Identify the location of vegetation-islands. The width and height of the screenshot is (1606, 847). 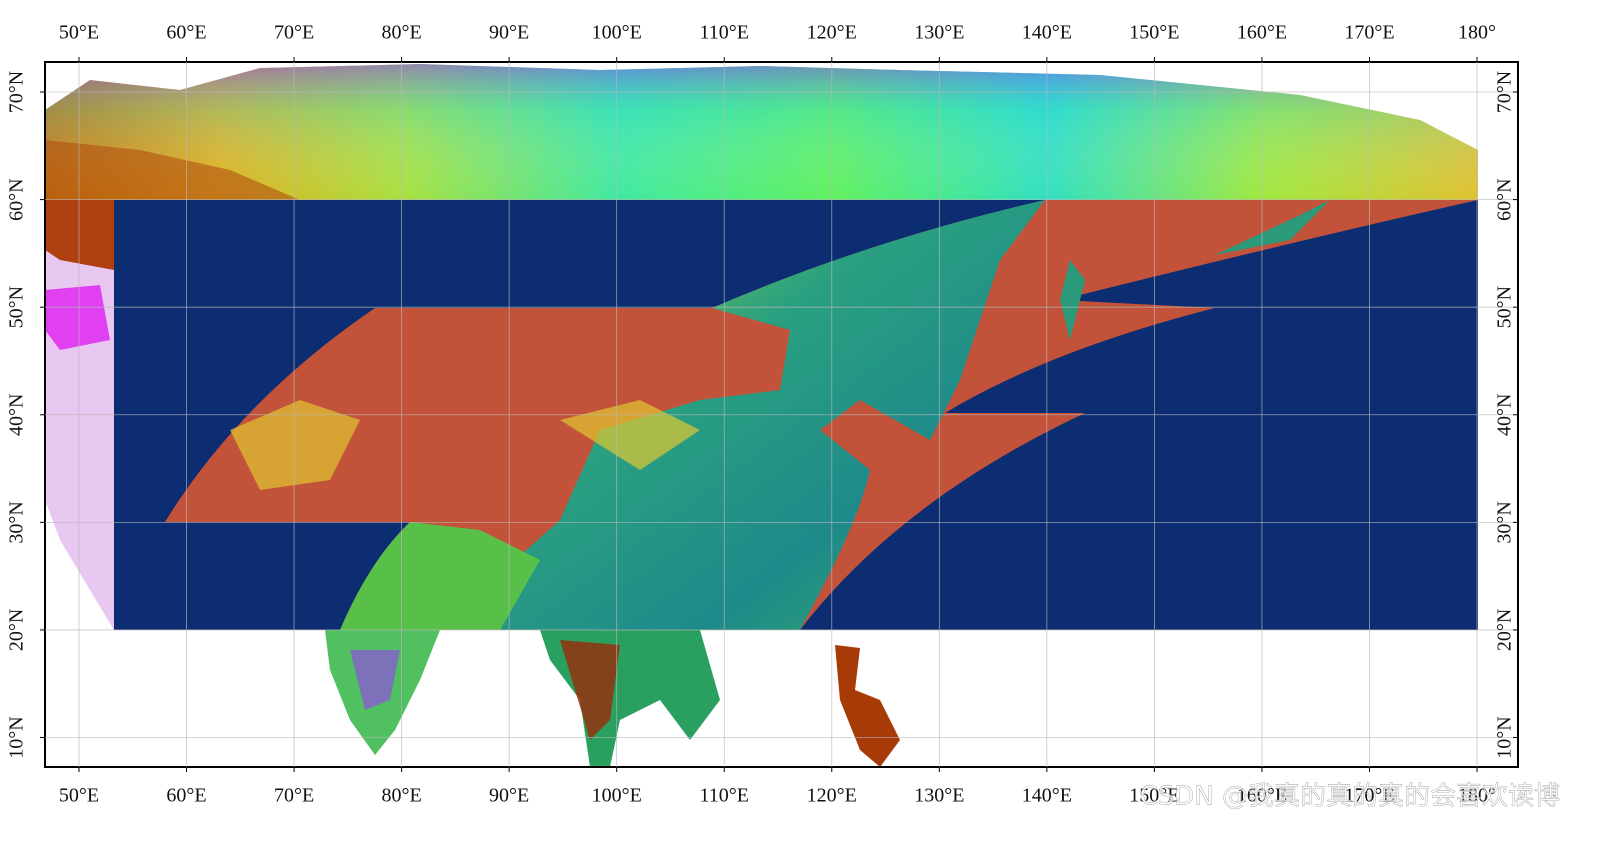
(1195, 270).